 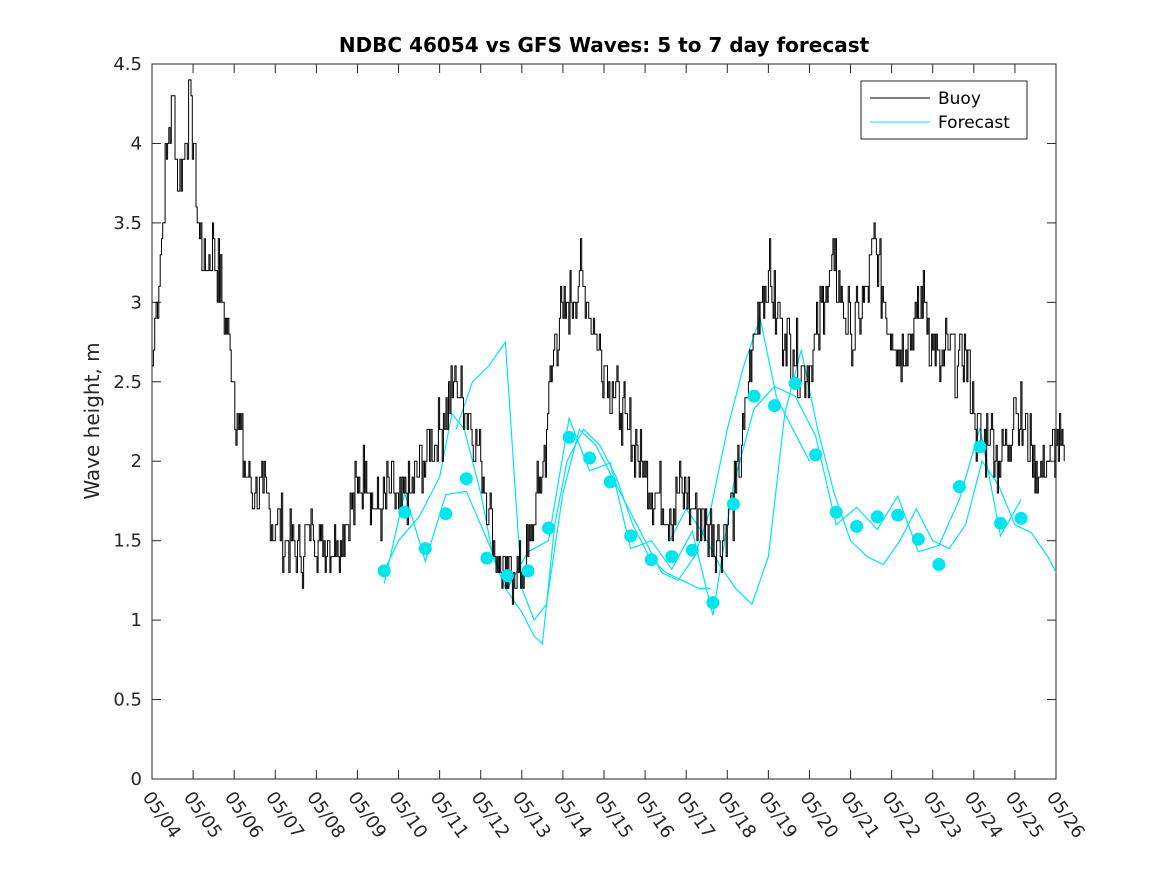 I want to click on x-tick-label: 05/05, so click(x=202, y=815).